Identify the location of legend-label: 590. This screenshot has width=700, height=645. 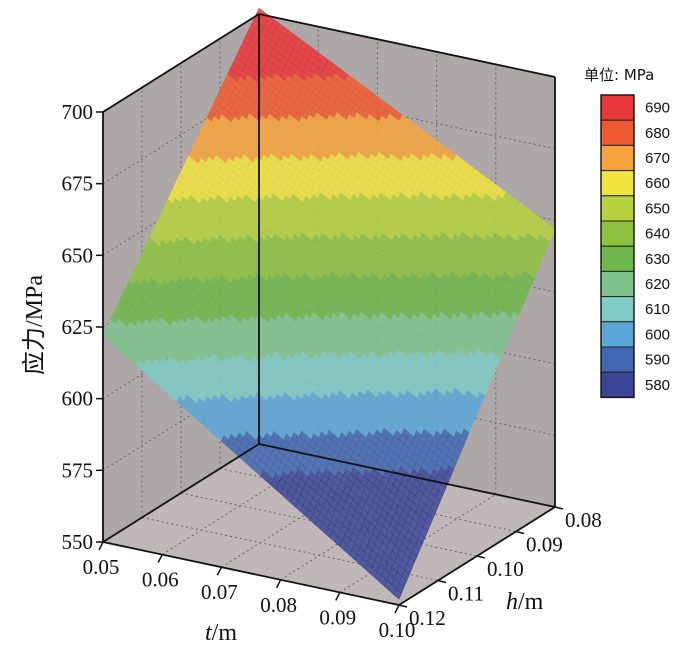
(657, 360).